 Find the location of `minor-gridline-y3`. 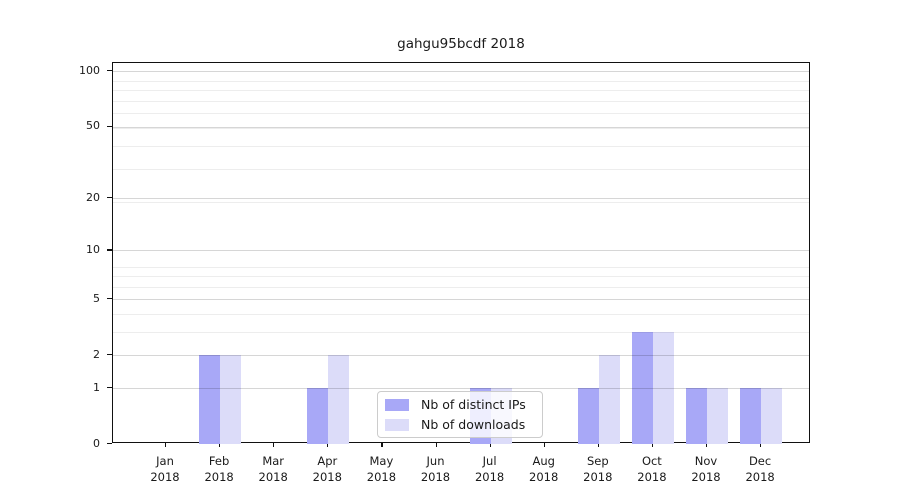

minor-gridline-y3 is located at coordinates (461, 333).